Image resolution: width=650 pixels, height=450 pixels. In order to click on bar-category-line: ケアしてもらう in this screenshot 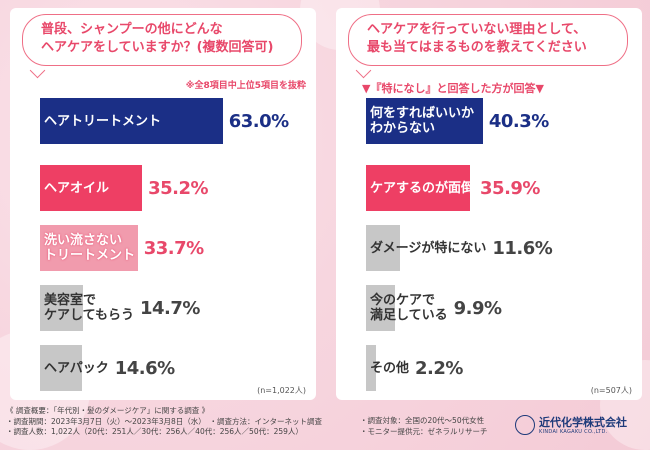, I will do `click(89, 315)`.